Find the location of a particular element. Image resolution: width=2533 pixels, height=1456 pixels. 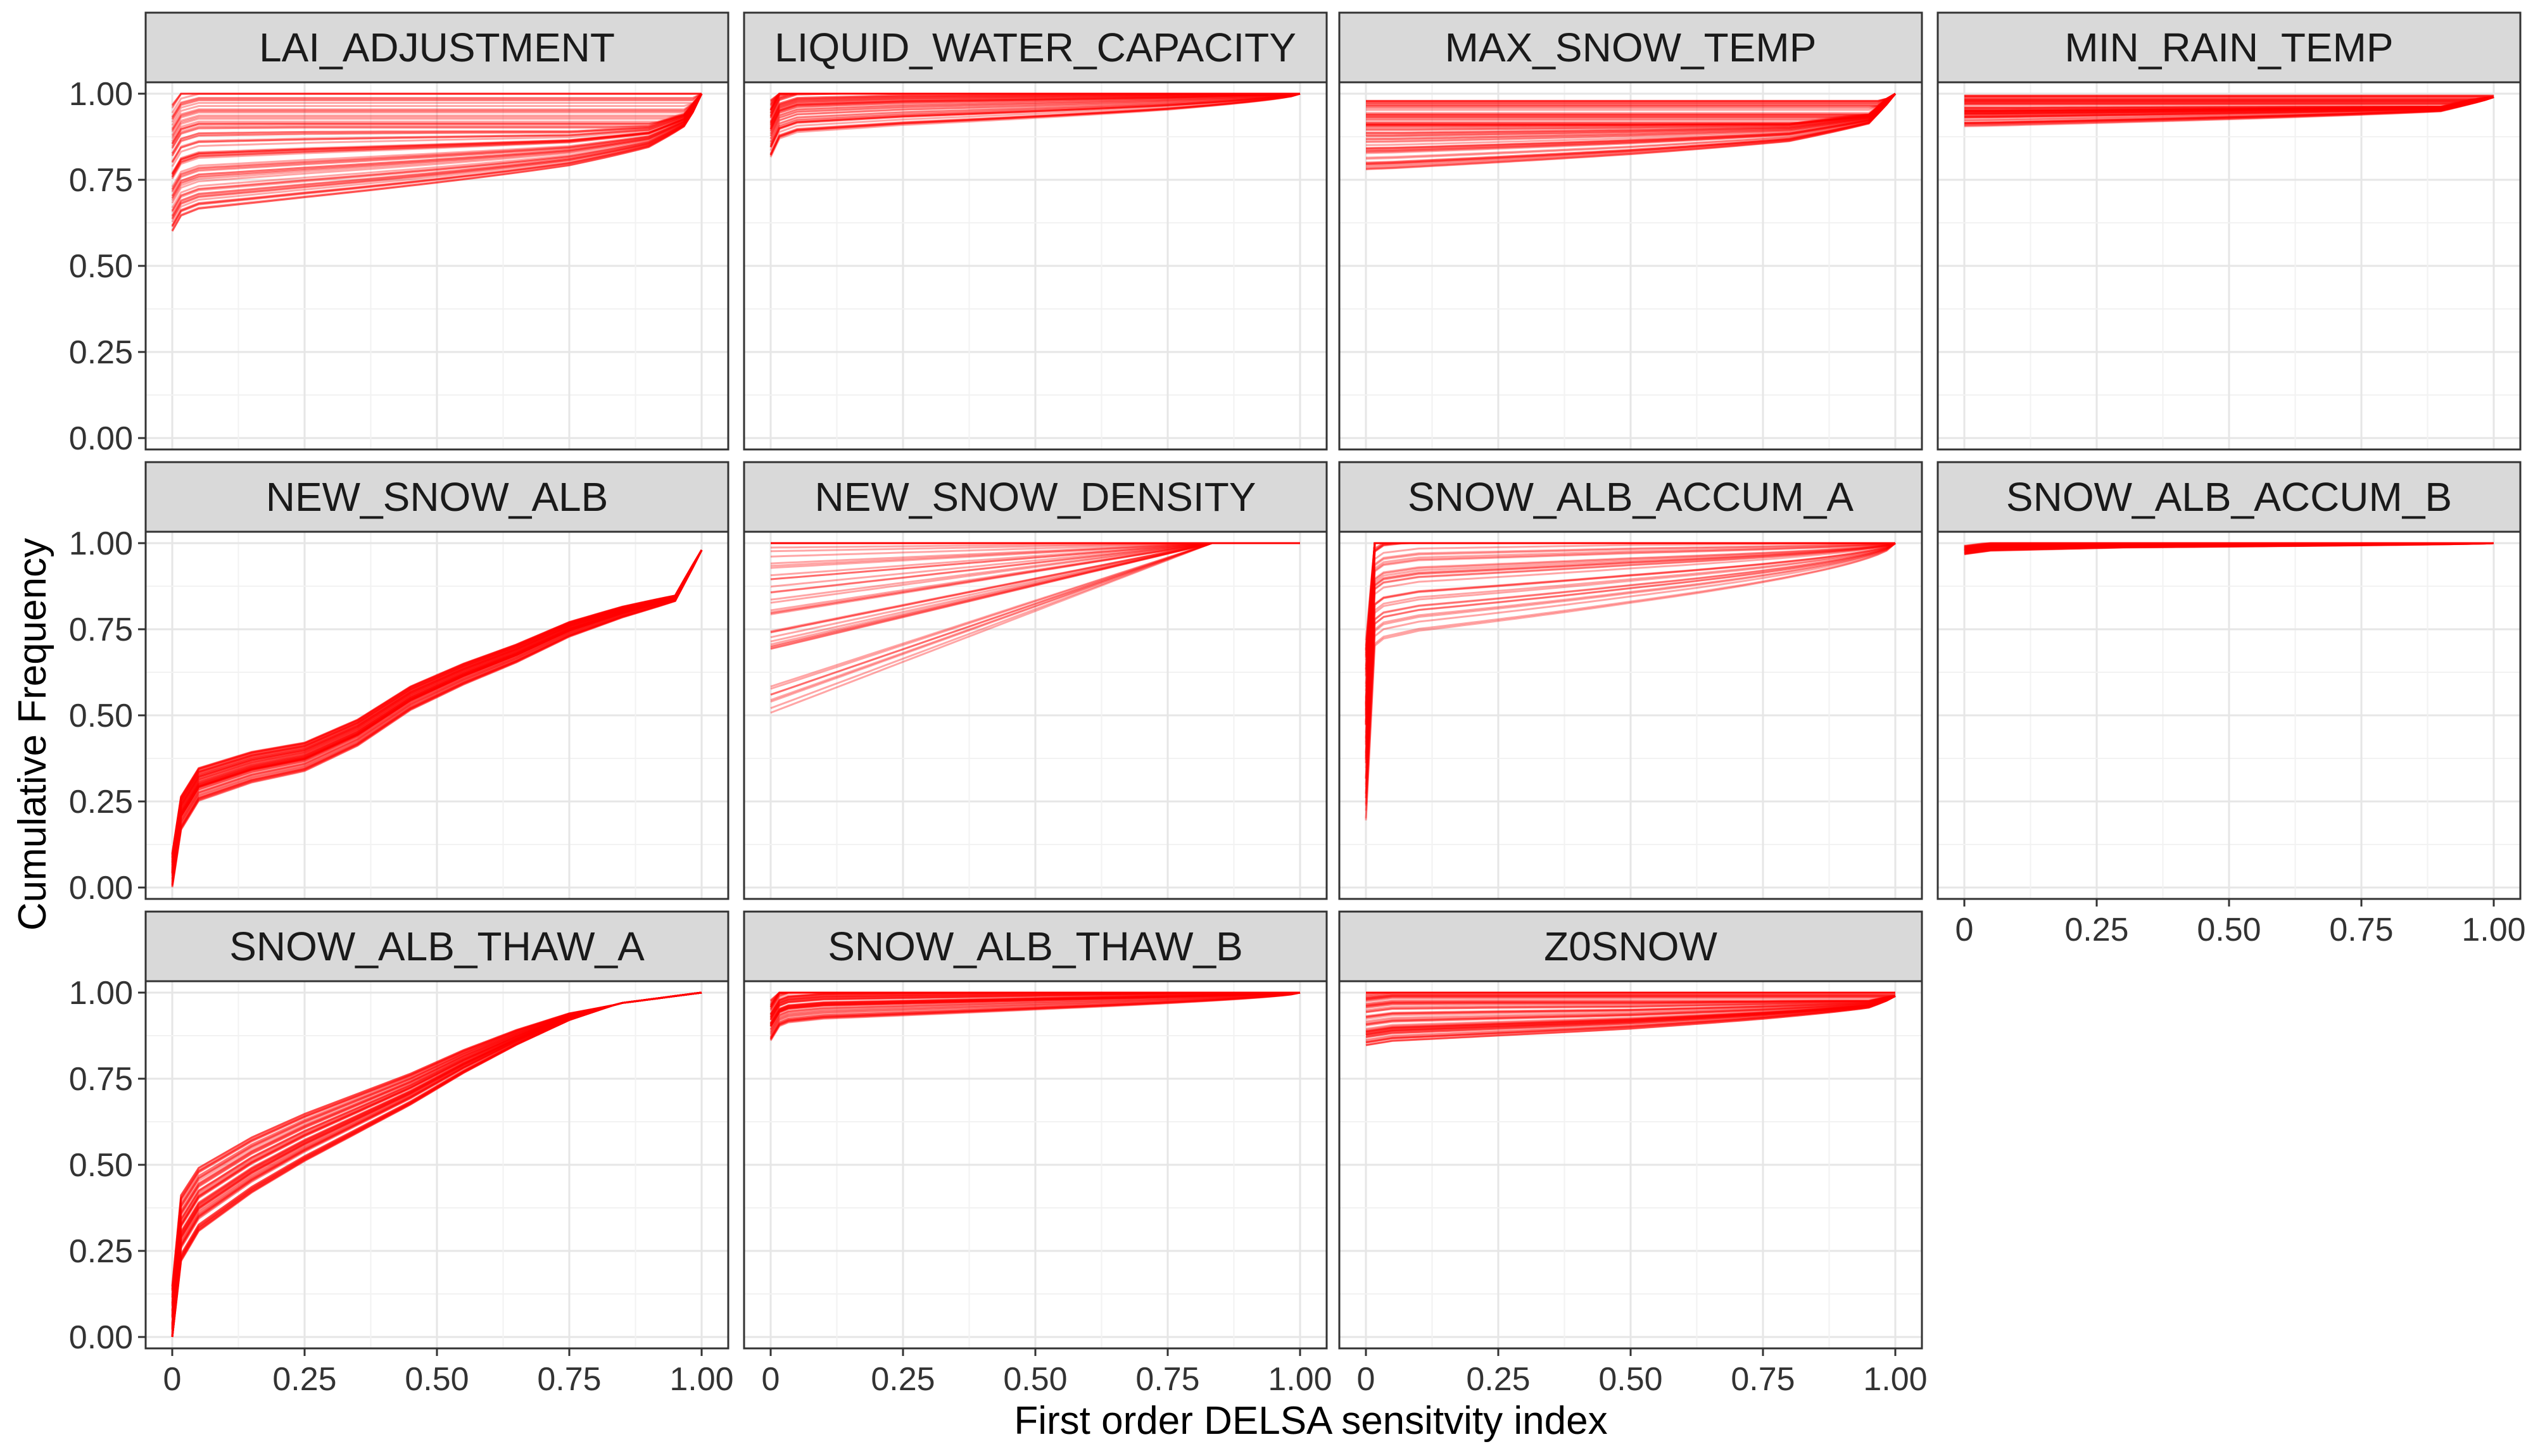

y-tick-label: 0.25 is located at coordinates (101, 353).